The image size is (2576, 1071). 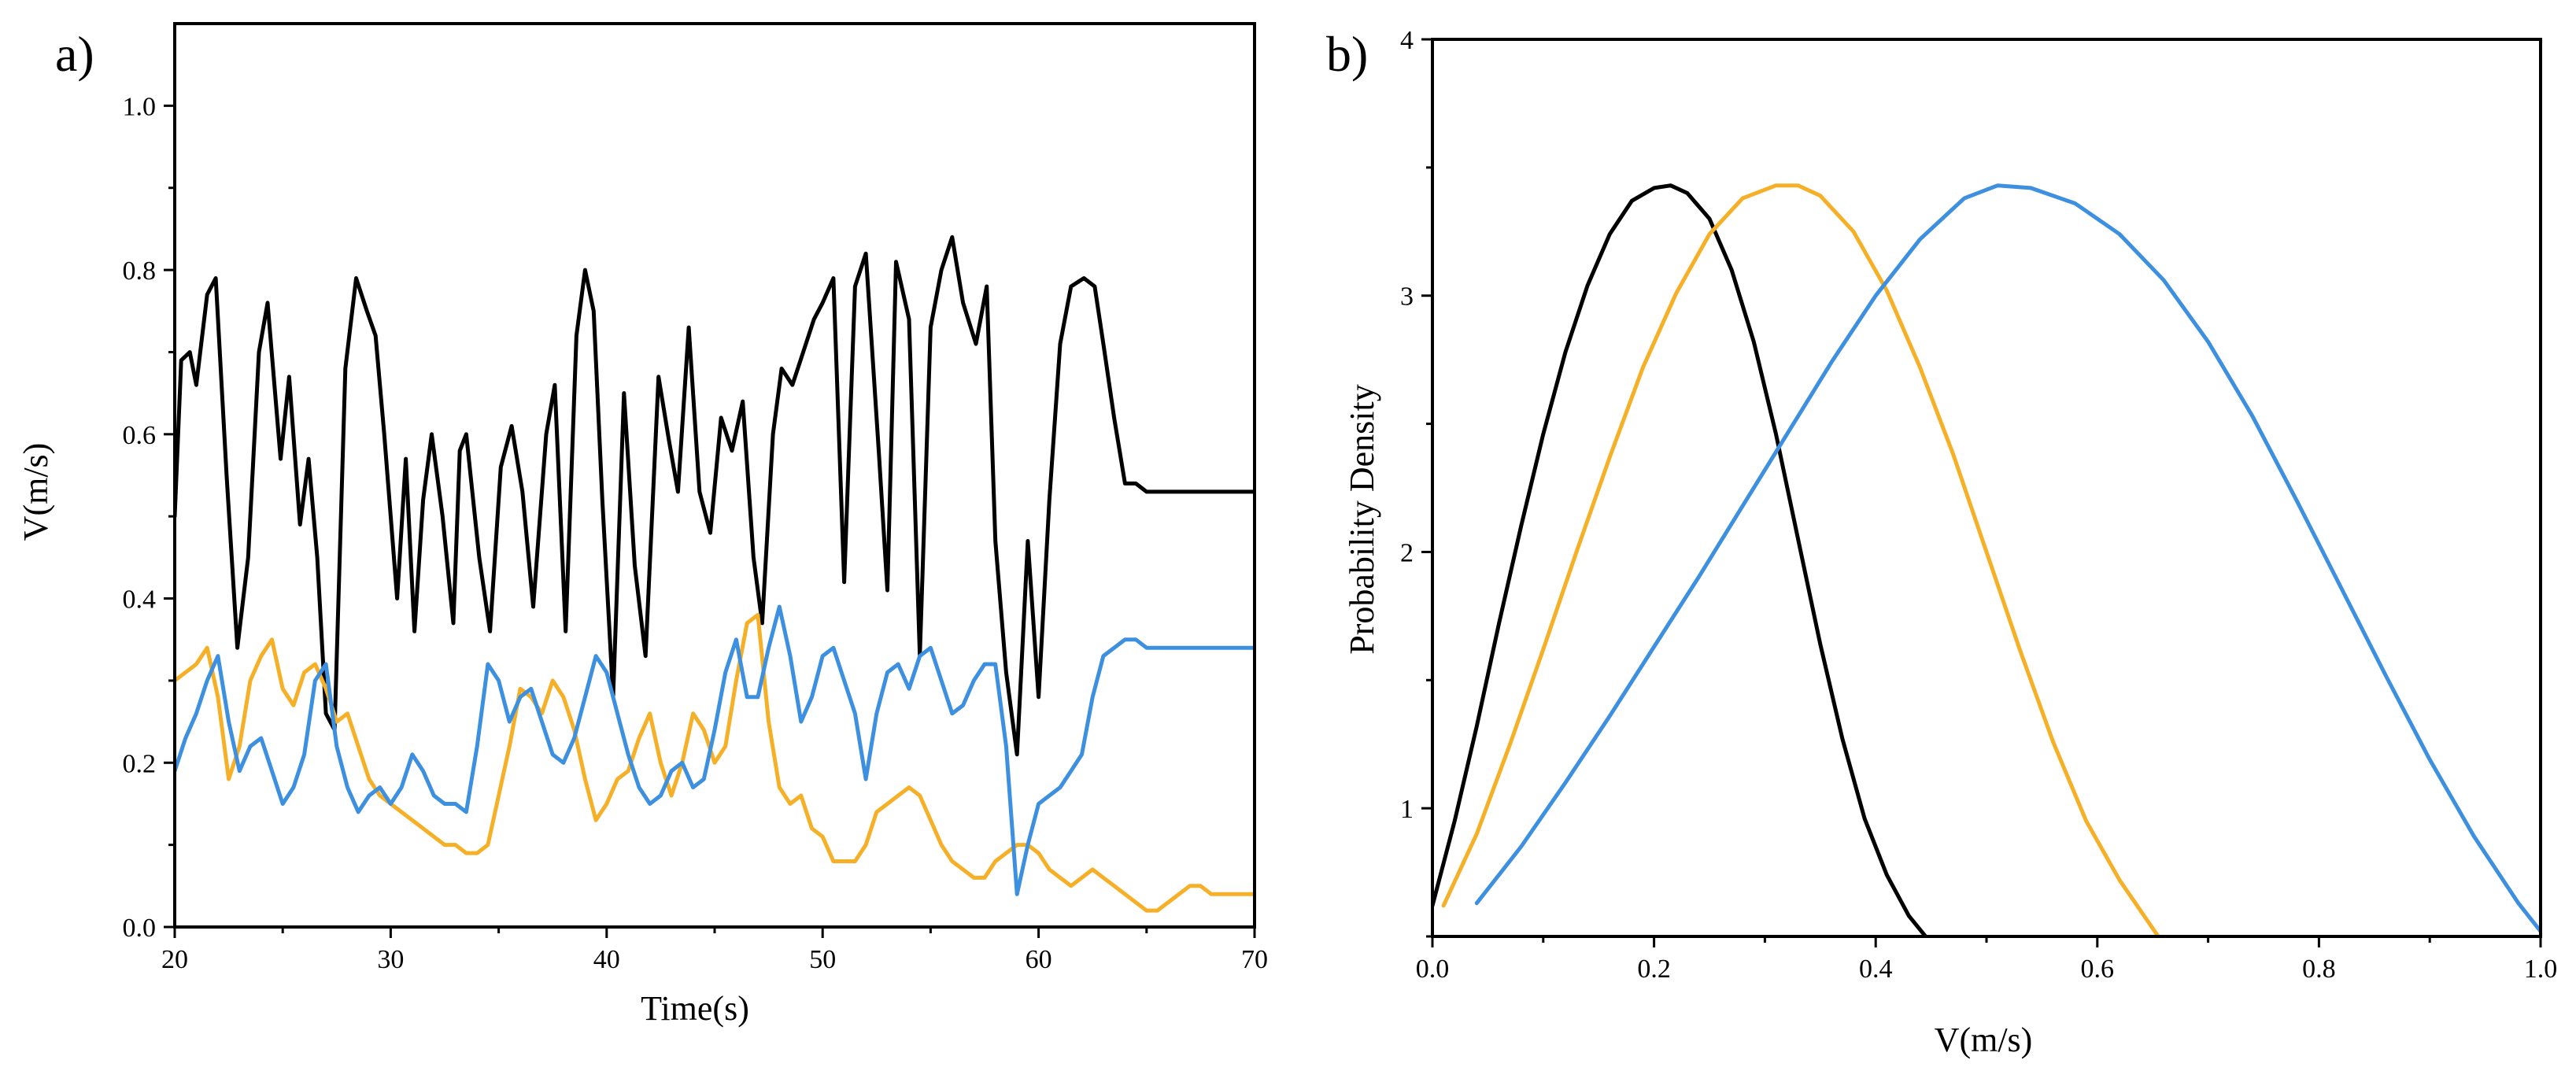 What do you see at coordinates (174, 959) in the screenshot?
I see `panel-a-x-tick-label: 20` at bounding box center [174, 959].